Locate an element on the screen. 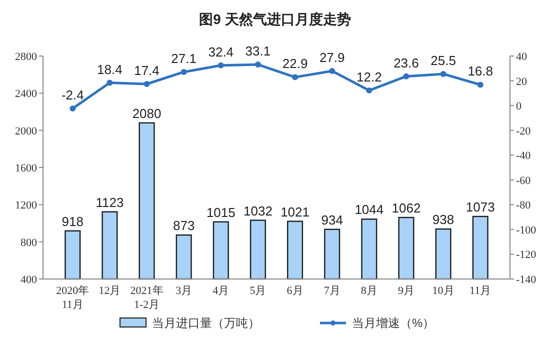 The height and width of the screenshot is (343, 550). y2-tick-label: -140 is located at coordinates (526, 280).